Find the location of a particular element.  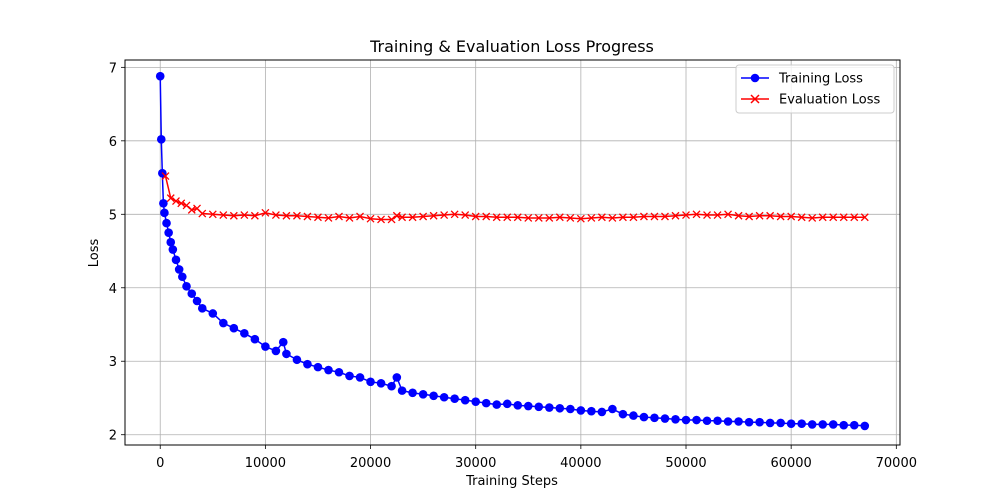

y-tick-label: 5 is located at coordinates (113, 215).